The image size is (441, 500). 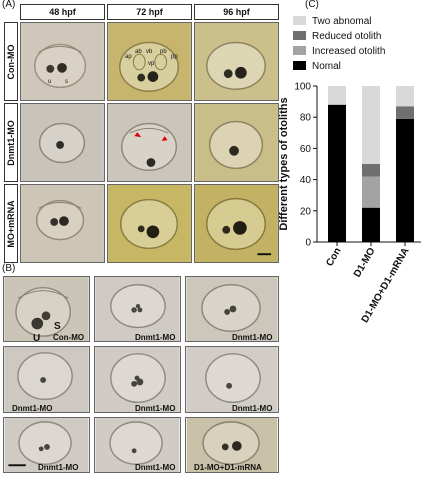 I want to click on row-label-mo-mrna: MO+mRNA, so click(x=11, y=223).